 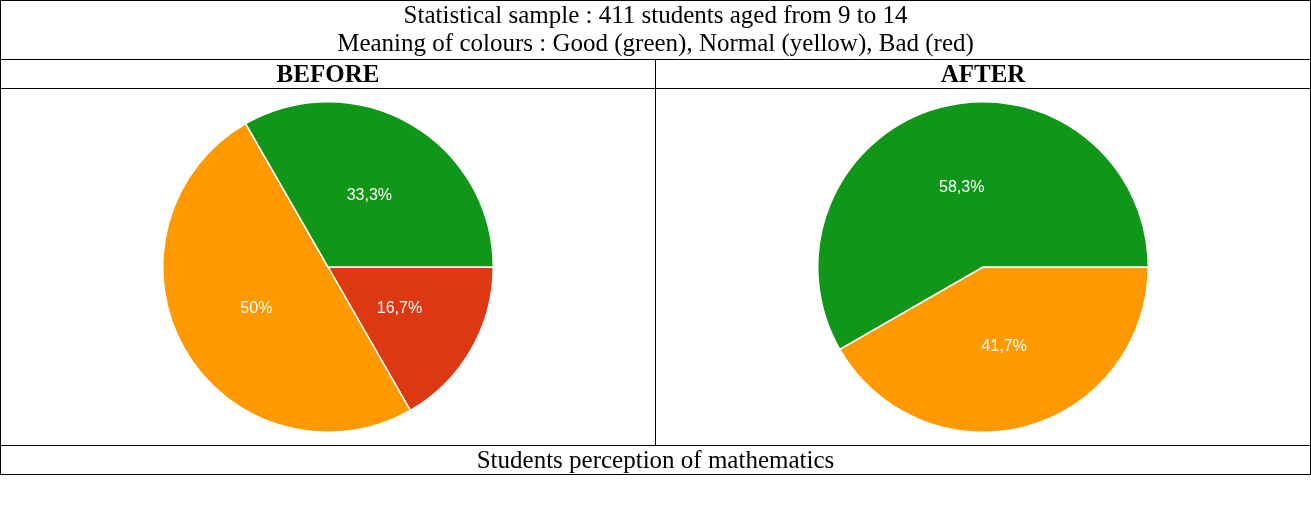 What do you see at coordinates (655, 15) in the screenshot?
I see `text: Statistical sample : 411 students aged from 9 to 14` at bounding box center [655, 15].